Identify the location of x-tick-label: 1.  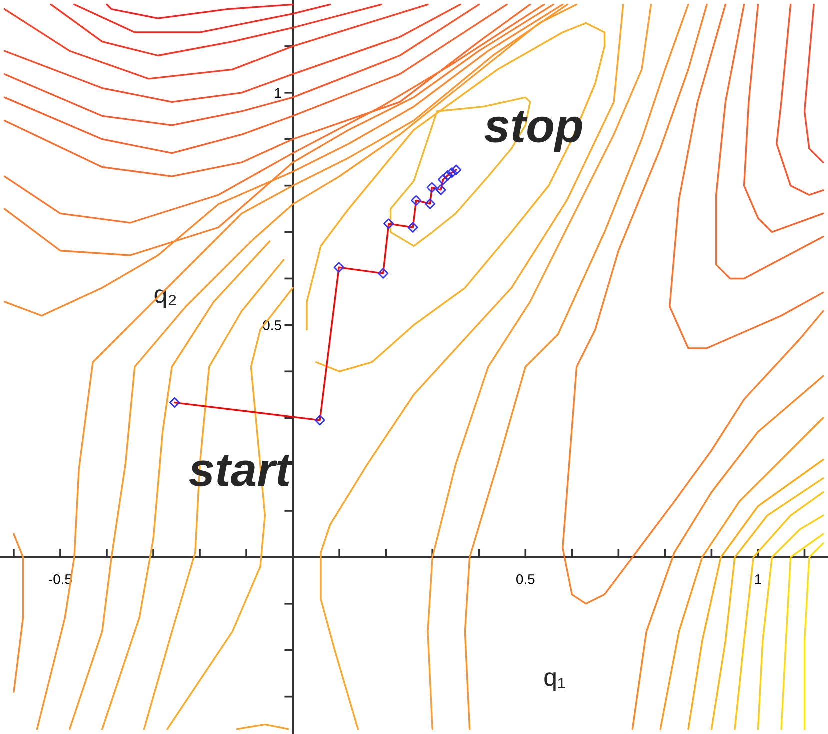
(758, 579).